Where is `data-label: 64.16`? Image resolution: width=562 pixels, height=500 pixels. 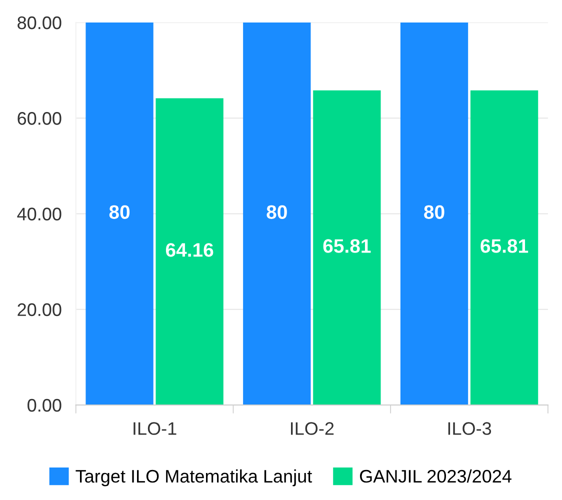 data-label: 64.16 is located at coordinates (190, 250).